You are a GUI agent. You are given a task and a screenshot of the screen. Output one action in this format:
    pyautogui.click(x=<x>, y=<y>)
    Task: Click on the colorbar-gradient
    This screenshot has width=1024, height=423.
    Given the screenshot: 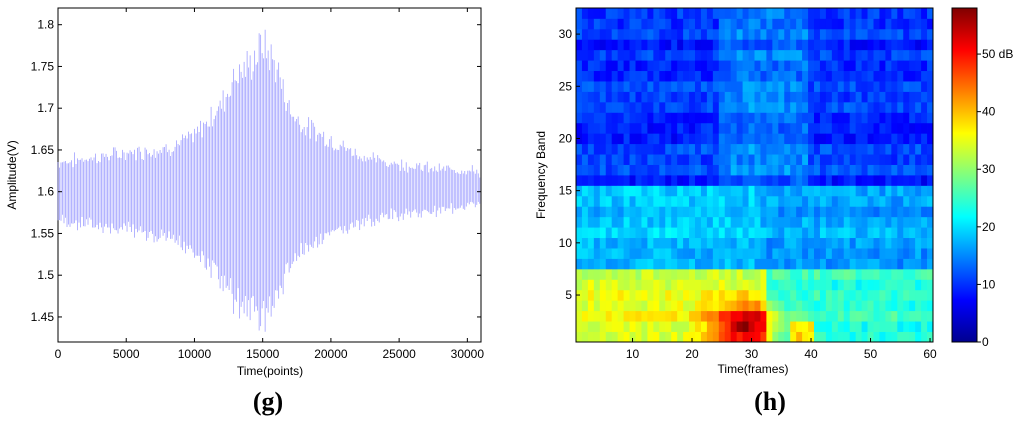 What is the action you would take?
    pyautogui.click(x=964, y=175)
    